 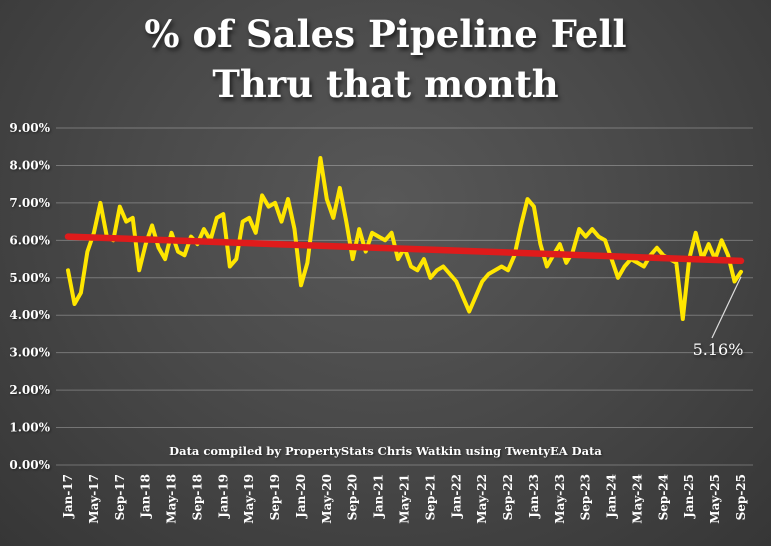 What do you see at coordinates (29, 315) in the screenshot?
I see `y-axis-tick-label: 4.00%` at bounding box center [29, 315].